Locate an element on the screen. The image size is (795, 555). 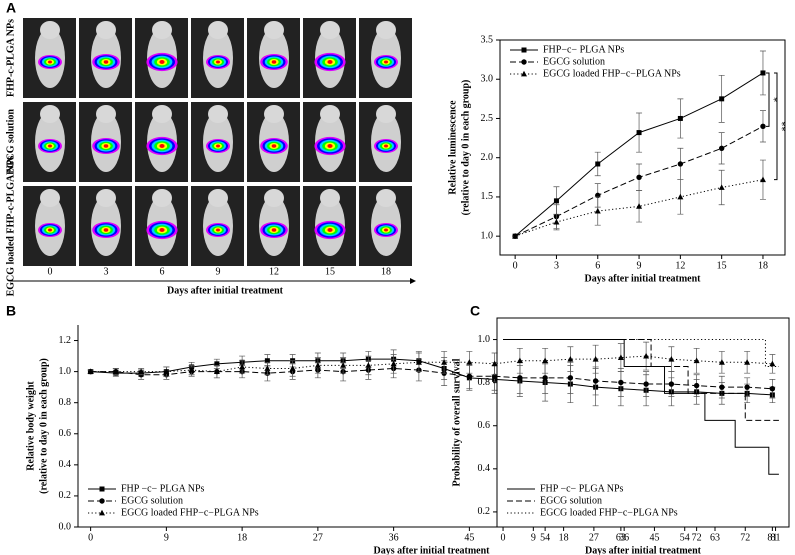
panel-letter: C is located at coordinates (475, 311).